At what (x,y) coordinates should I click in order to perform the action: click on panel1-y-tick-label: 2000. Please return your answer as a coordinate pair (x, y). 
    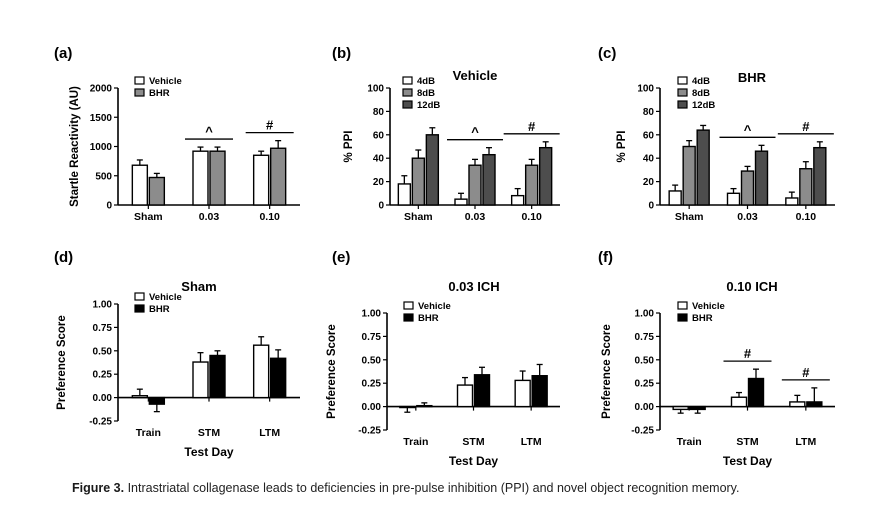
    Looking at the image, I should click on (101, 89).